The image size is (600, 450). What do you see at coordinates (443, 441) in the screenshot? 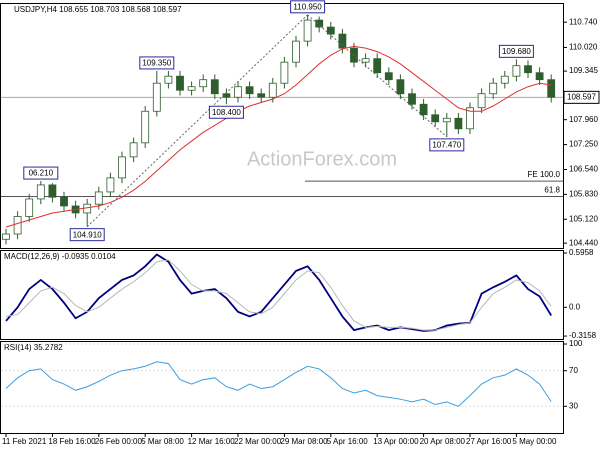
I see `x-tick-label: 20 Apr 08:00` at bounding box center [443, 441].